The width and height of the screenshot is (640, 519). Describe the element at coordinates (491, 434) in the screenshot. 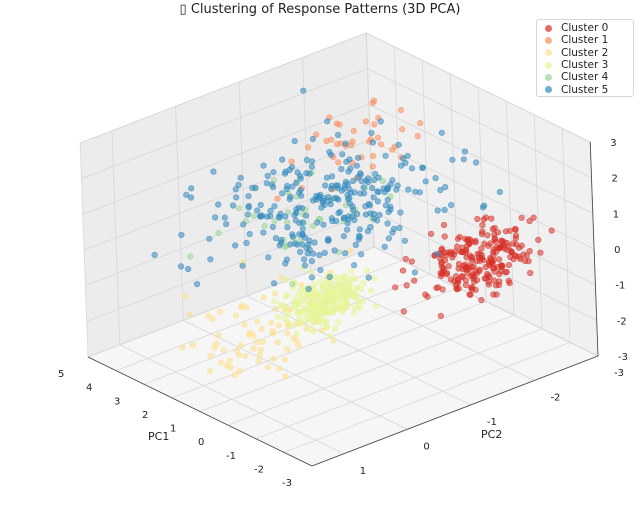

I see `y-axis-label: PC2` at that location.